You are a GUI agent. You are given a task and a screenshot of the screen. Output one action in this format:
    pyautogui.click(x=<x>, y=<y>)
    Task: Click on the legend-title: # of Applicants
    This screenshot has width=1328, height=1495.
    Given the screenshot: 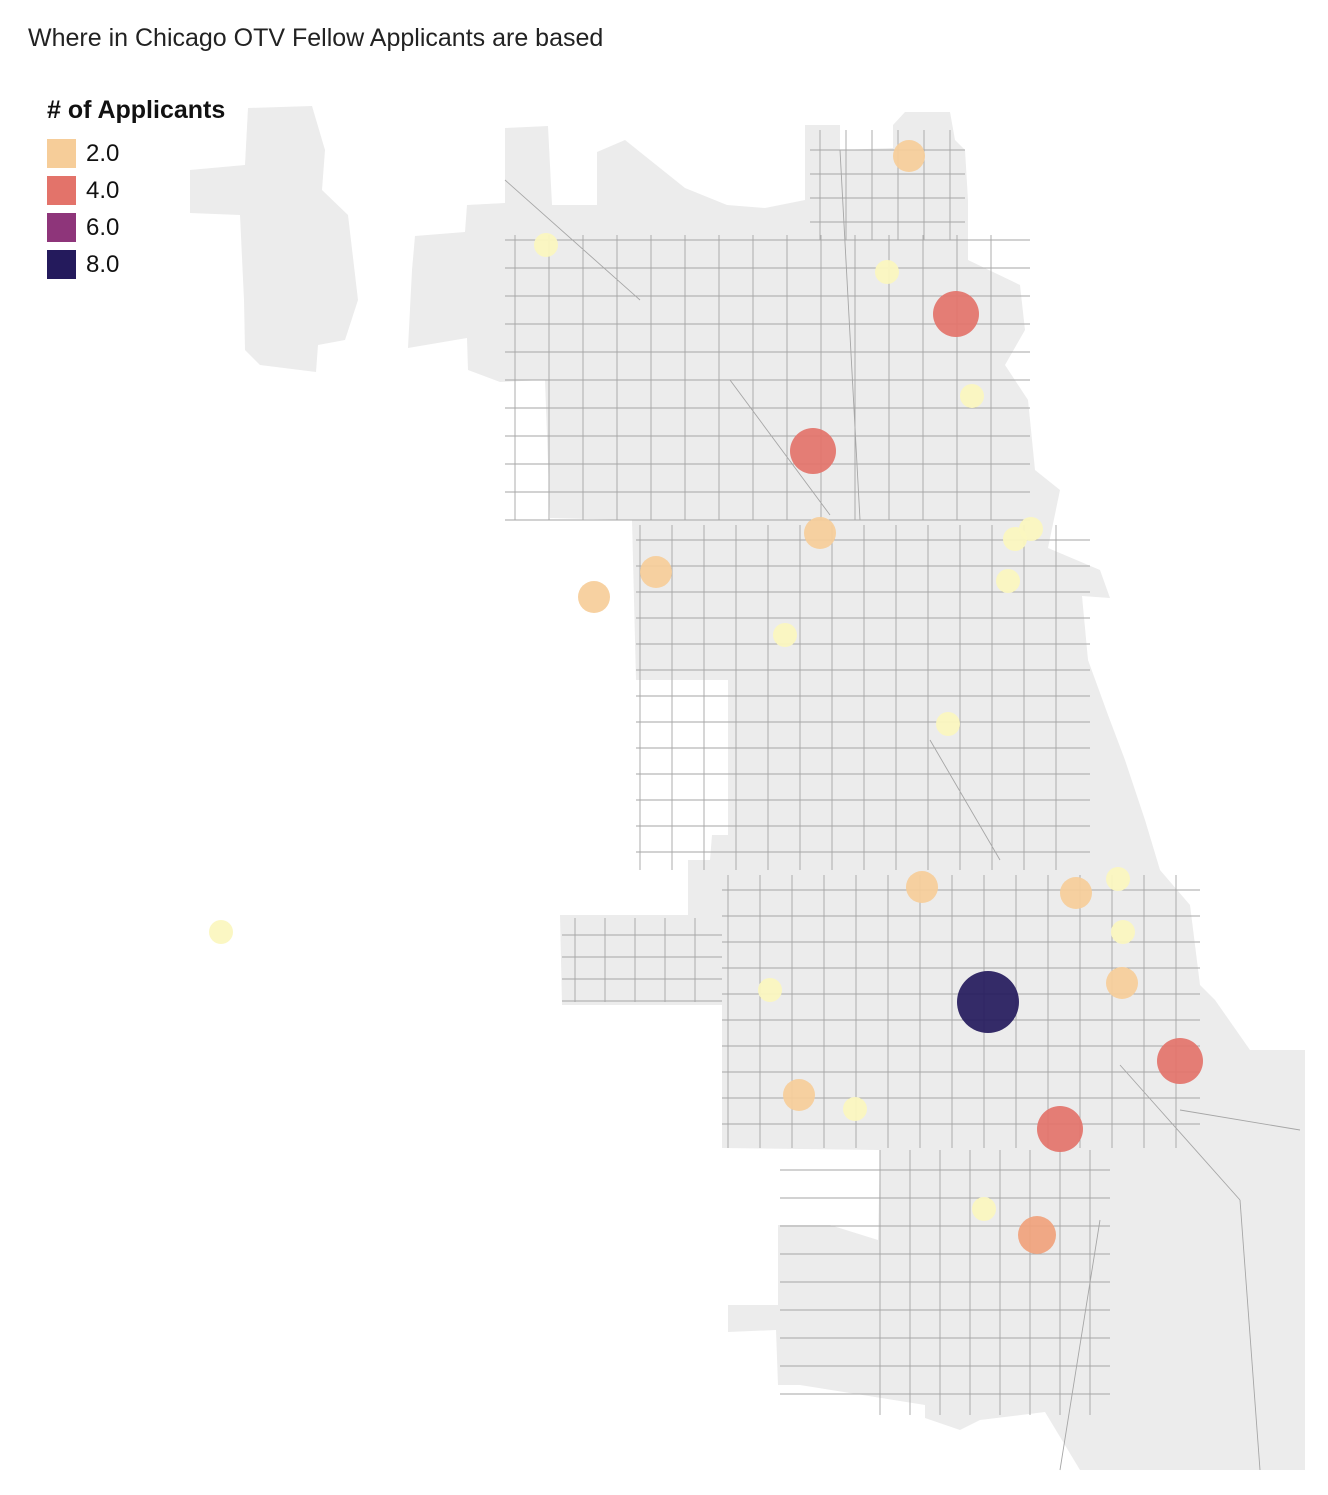 What is the action you would take?
    pyautogui.click(x=136, y=110)
    